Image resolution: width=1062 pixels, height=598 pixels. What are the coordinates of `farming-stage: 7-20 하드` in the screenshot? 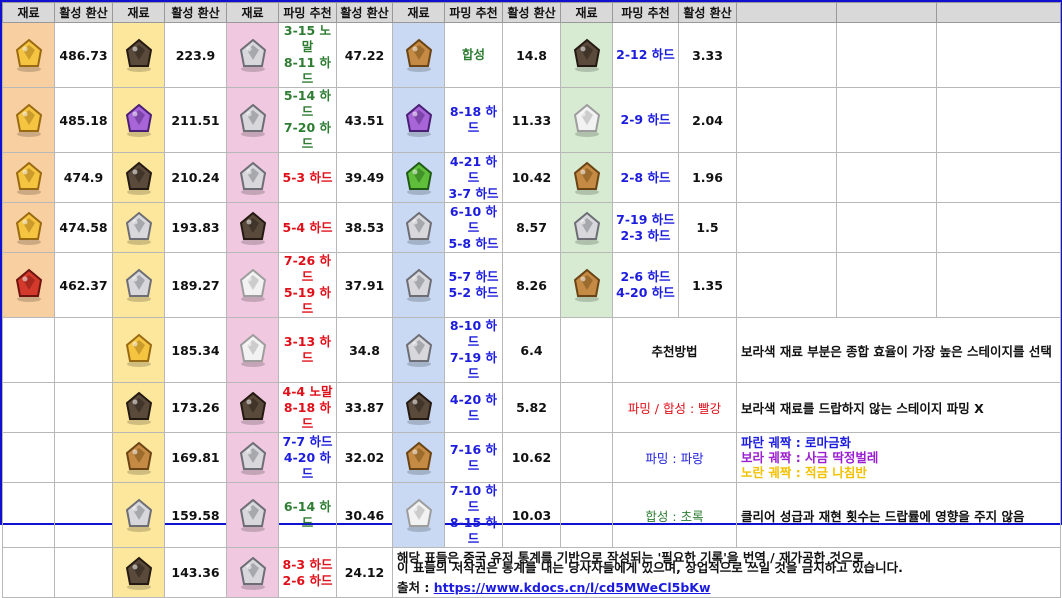 It's located at (307, 135).